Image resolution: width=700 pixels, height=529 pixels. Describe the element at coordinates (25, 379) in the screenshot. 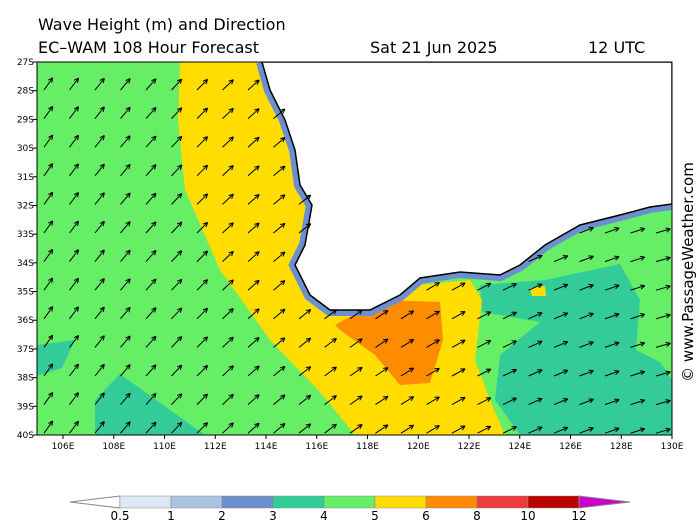

I see `latitude-label: 38S` at that location.